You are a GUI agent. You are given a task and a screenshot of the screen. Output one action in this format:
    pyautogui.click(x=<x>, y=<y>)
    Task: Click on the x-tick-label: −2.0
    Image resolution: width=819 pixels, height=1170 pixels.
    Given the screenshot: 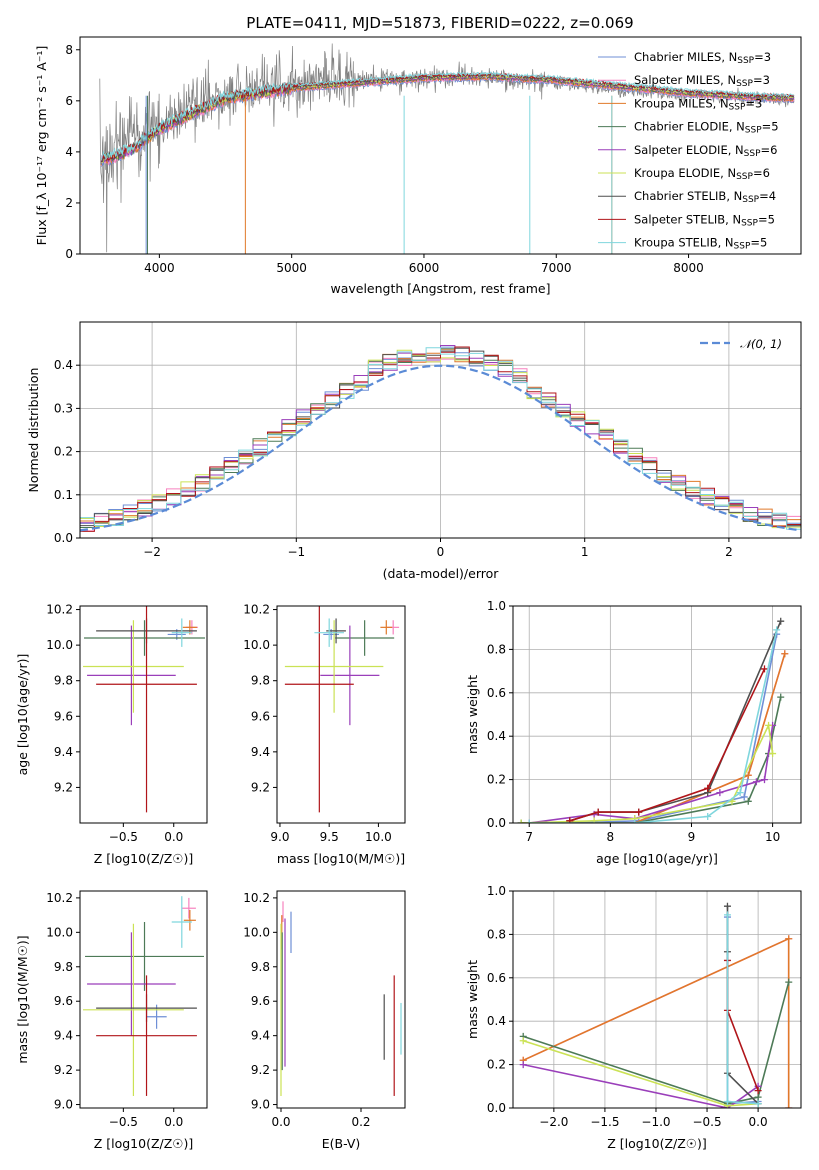 What is the action you would take?
    pyautogui.click(x=553, y=1122)
    